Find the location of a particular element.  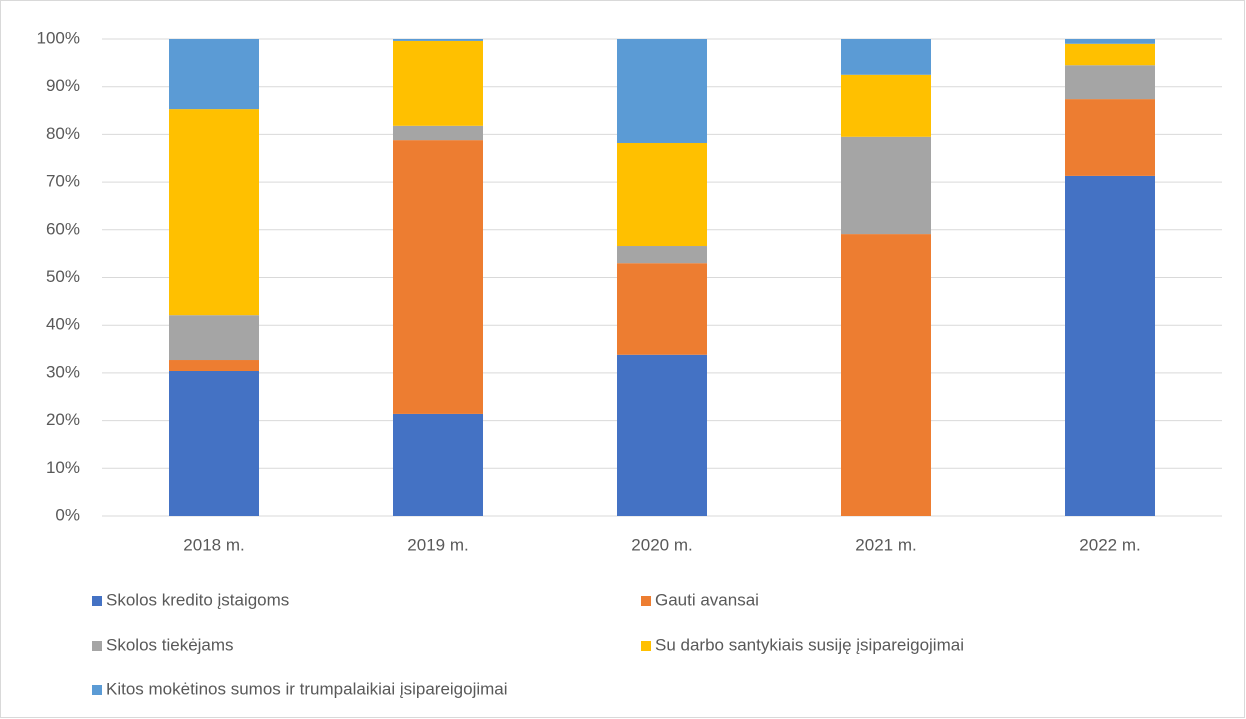

y-tick-label: 0% is located at coordinates (67, 514).